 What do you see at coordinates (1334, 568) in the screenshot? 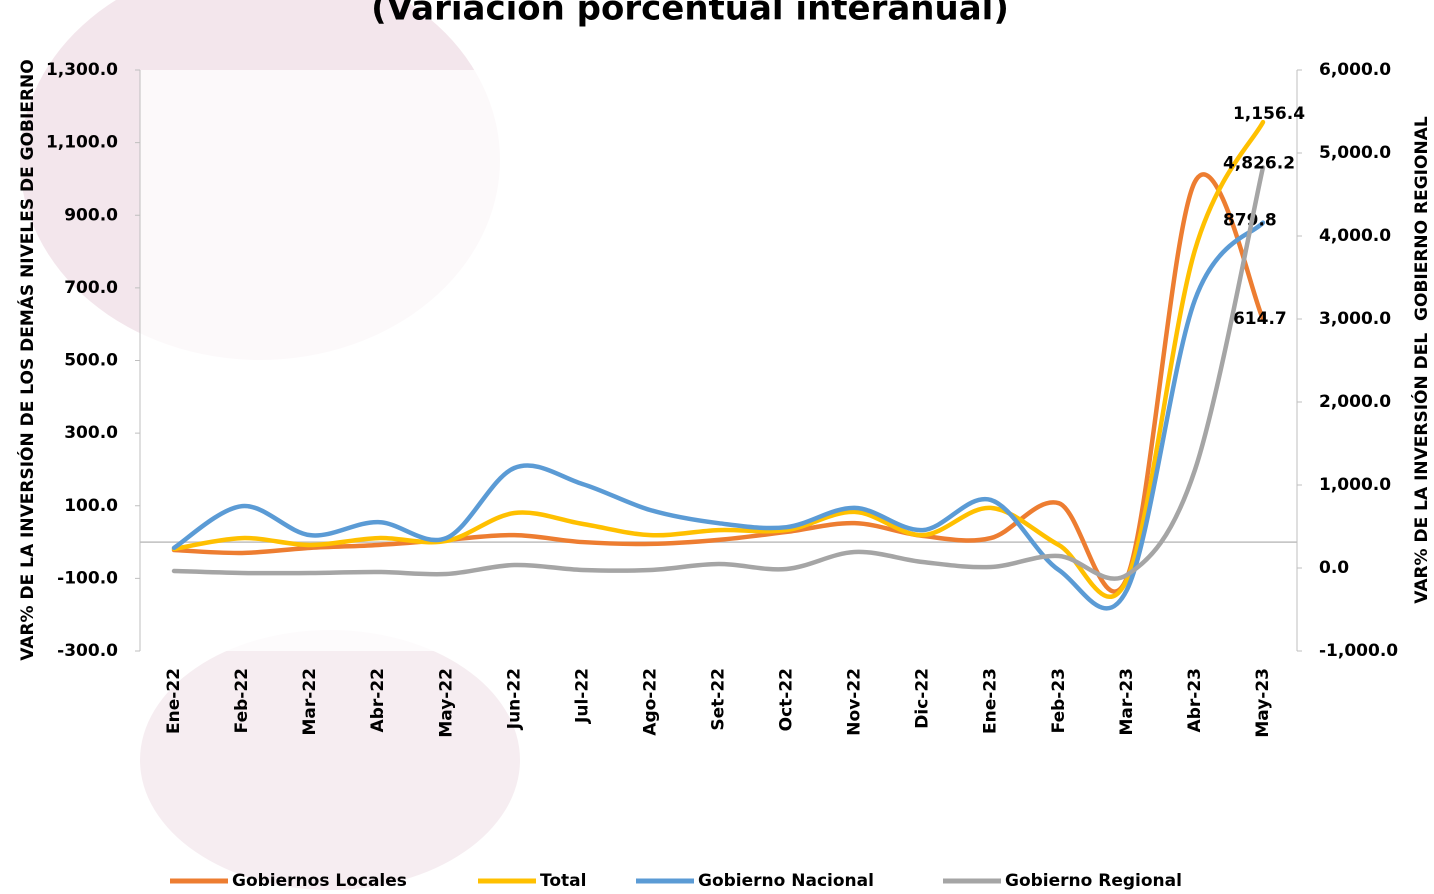
I see `y2-tick-label: 0.0` at bounding box center [1334, 568].